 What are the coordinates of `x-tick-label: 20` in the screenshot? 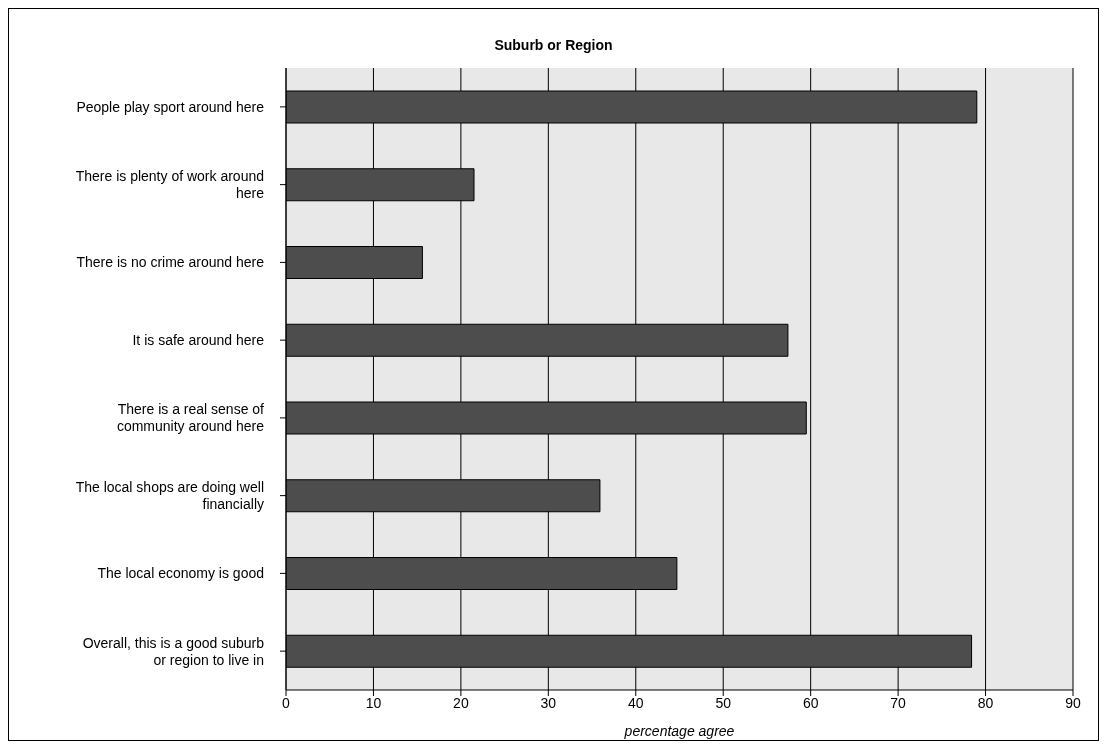 It's located at (461, 702).